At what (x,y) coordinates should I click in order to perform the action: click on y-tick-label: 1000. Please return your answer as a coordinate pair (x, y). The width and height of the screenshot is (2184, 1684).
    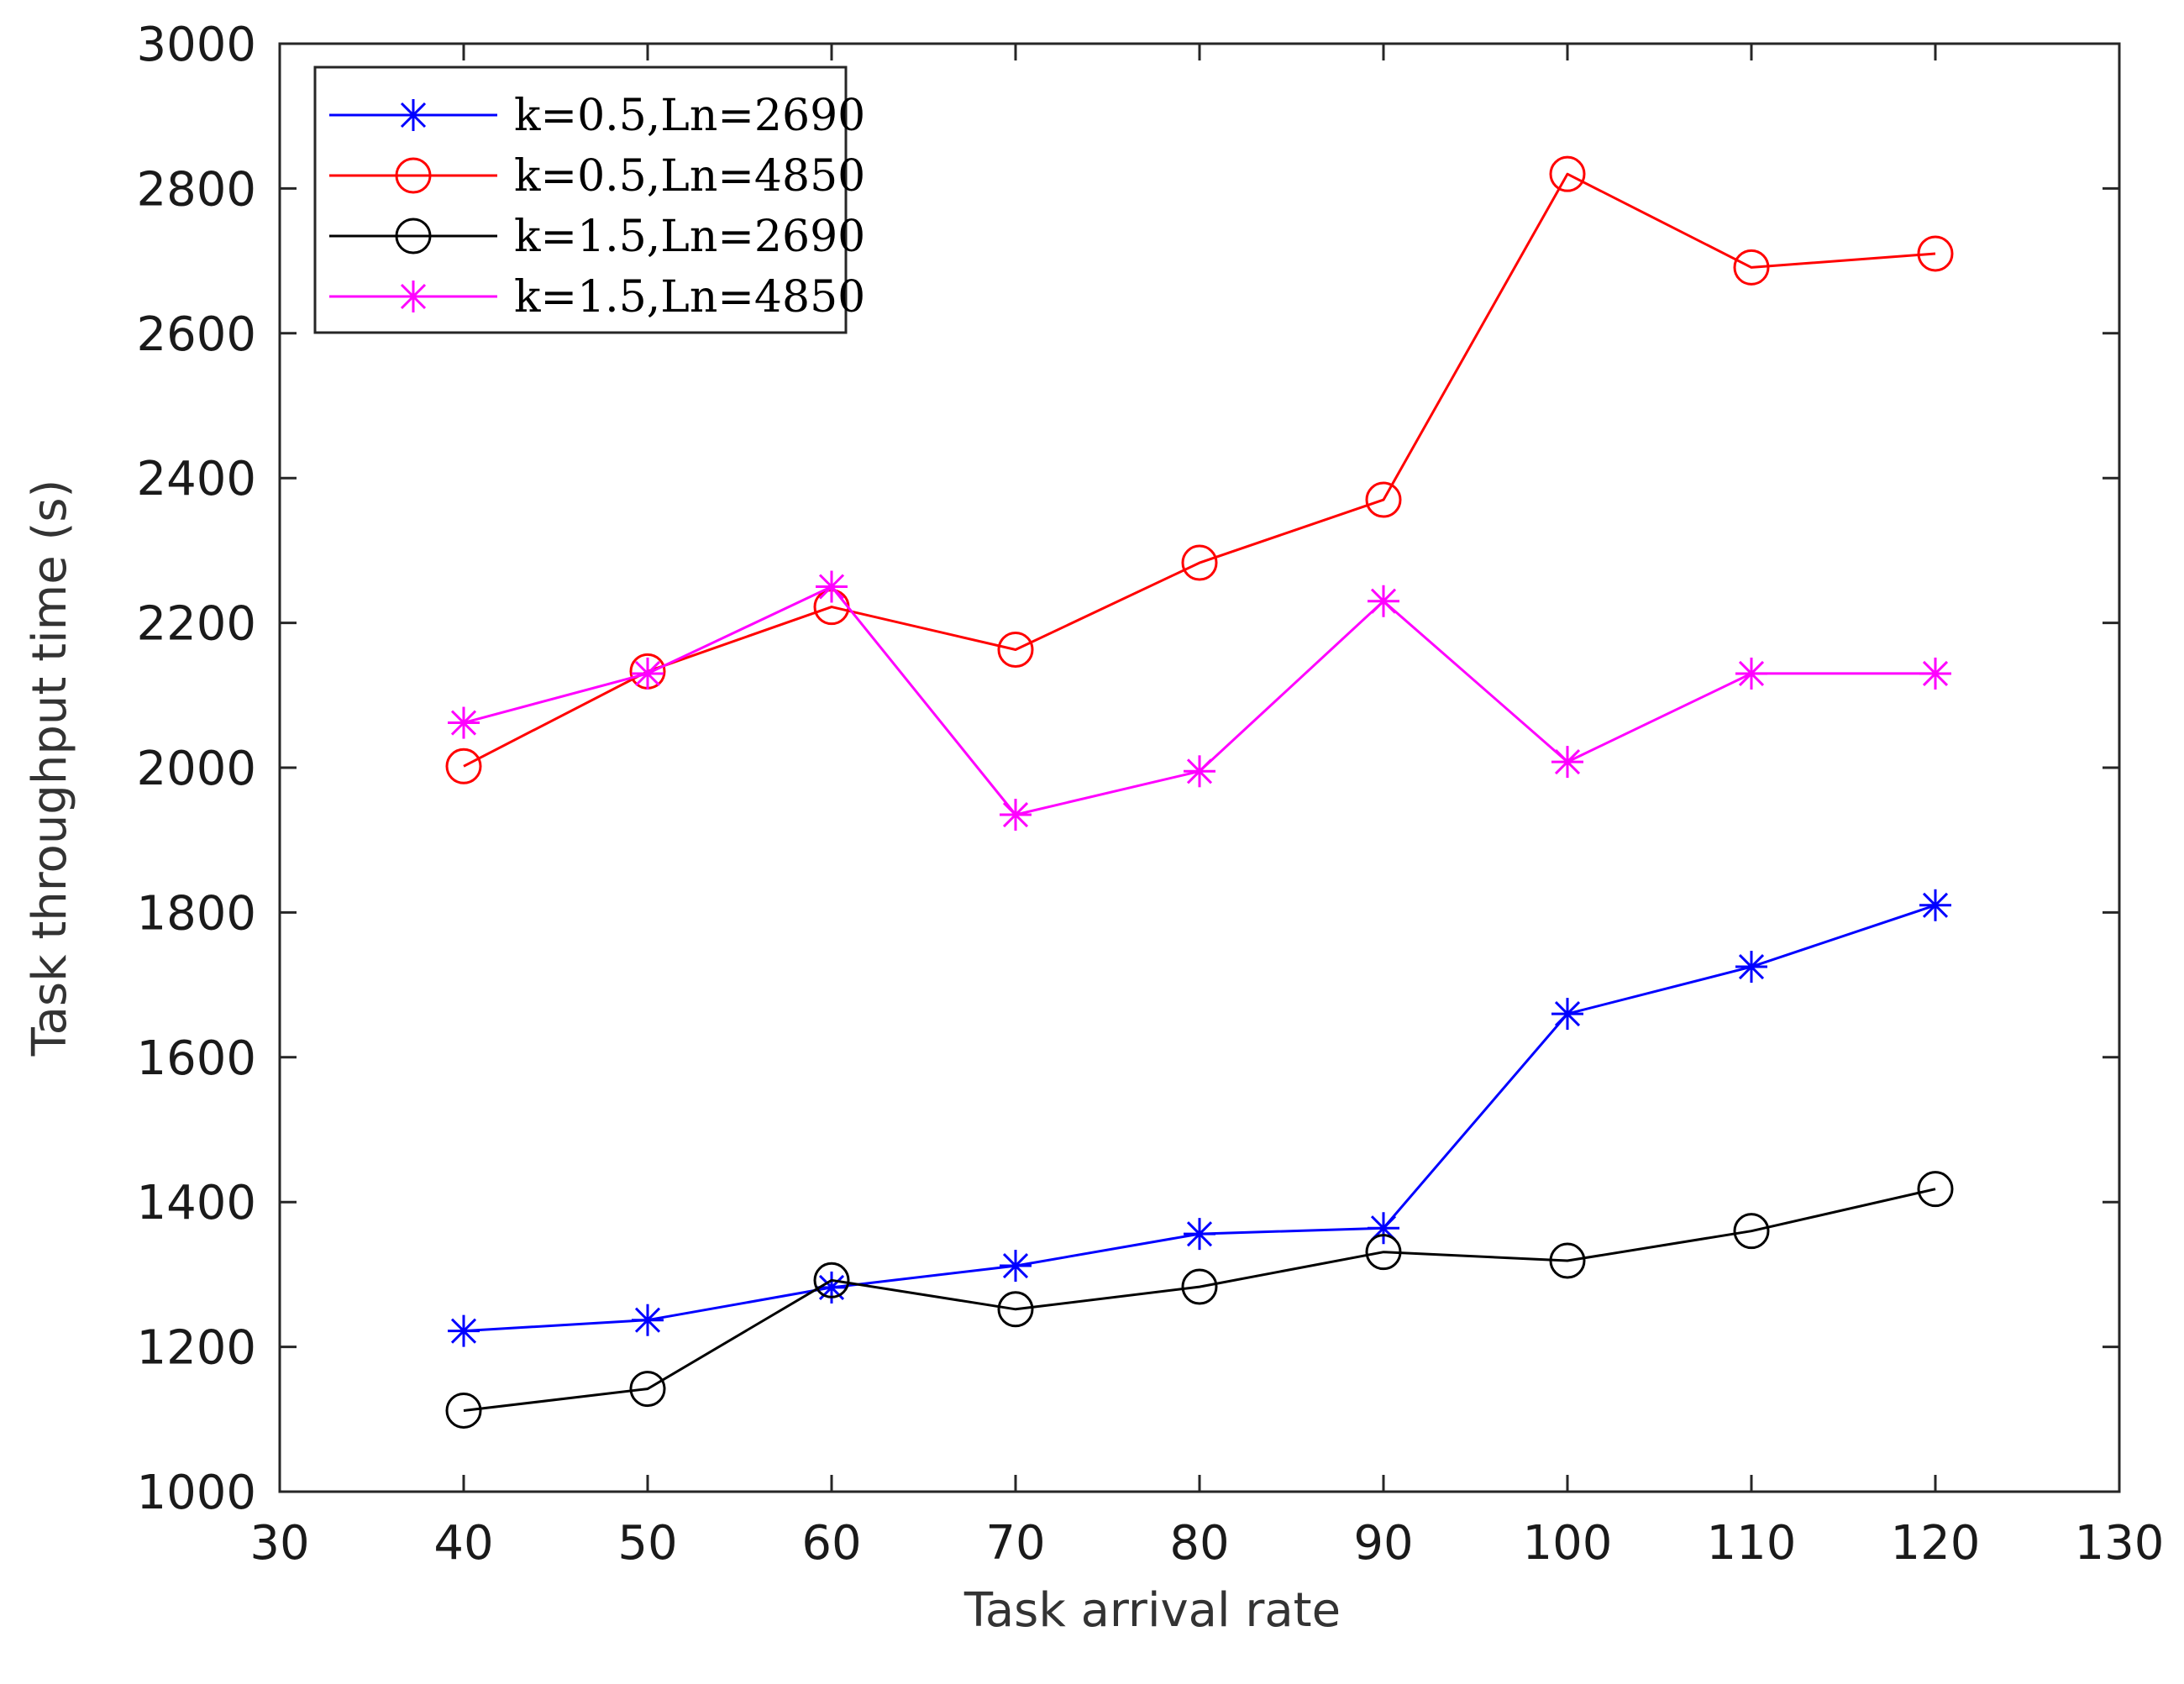
    Looking at the image, I should click on (196, 1493).